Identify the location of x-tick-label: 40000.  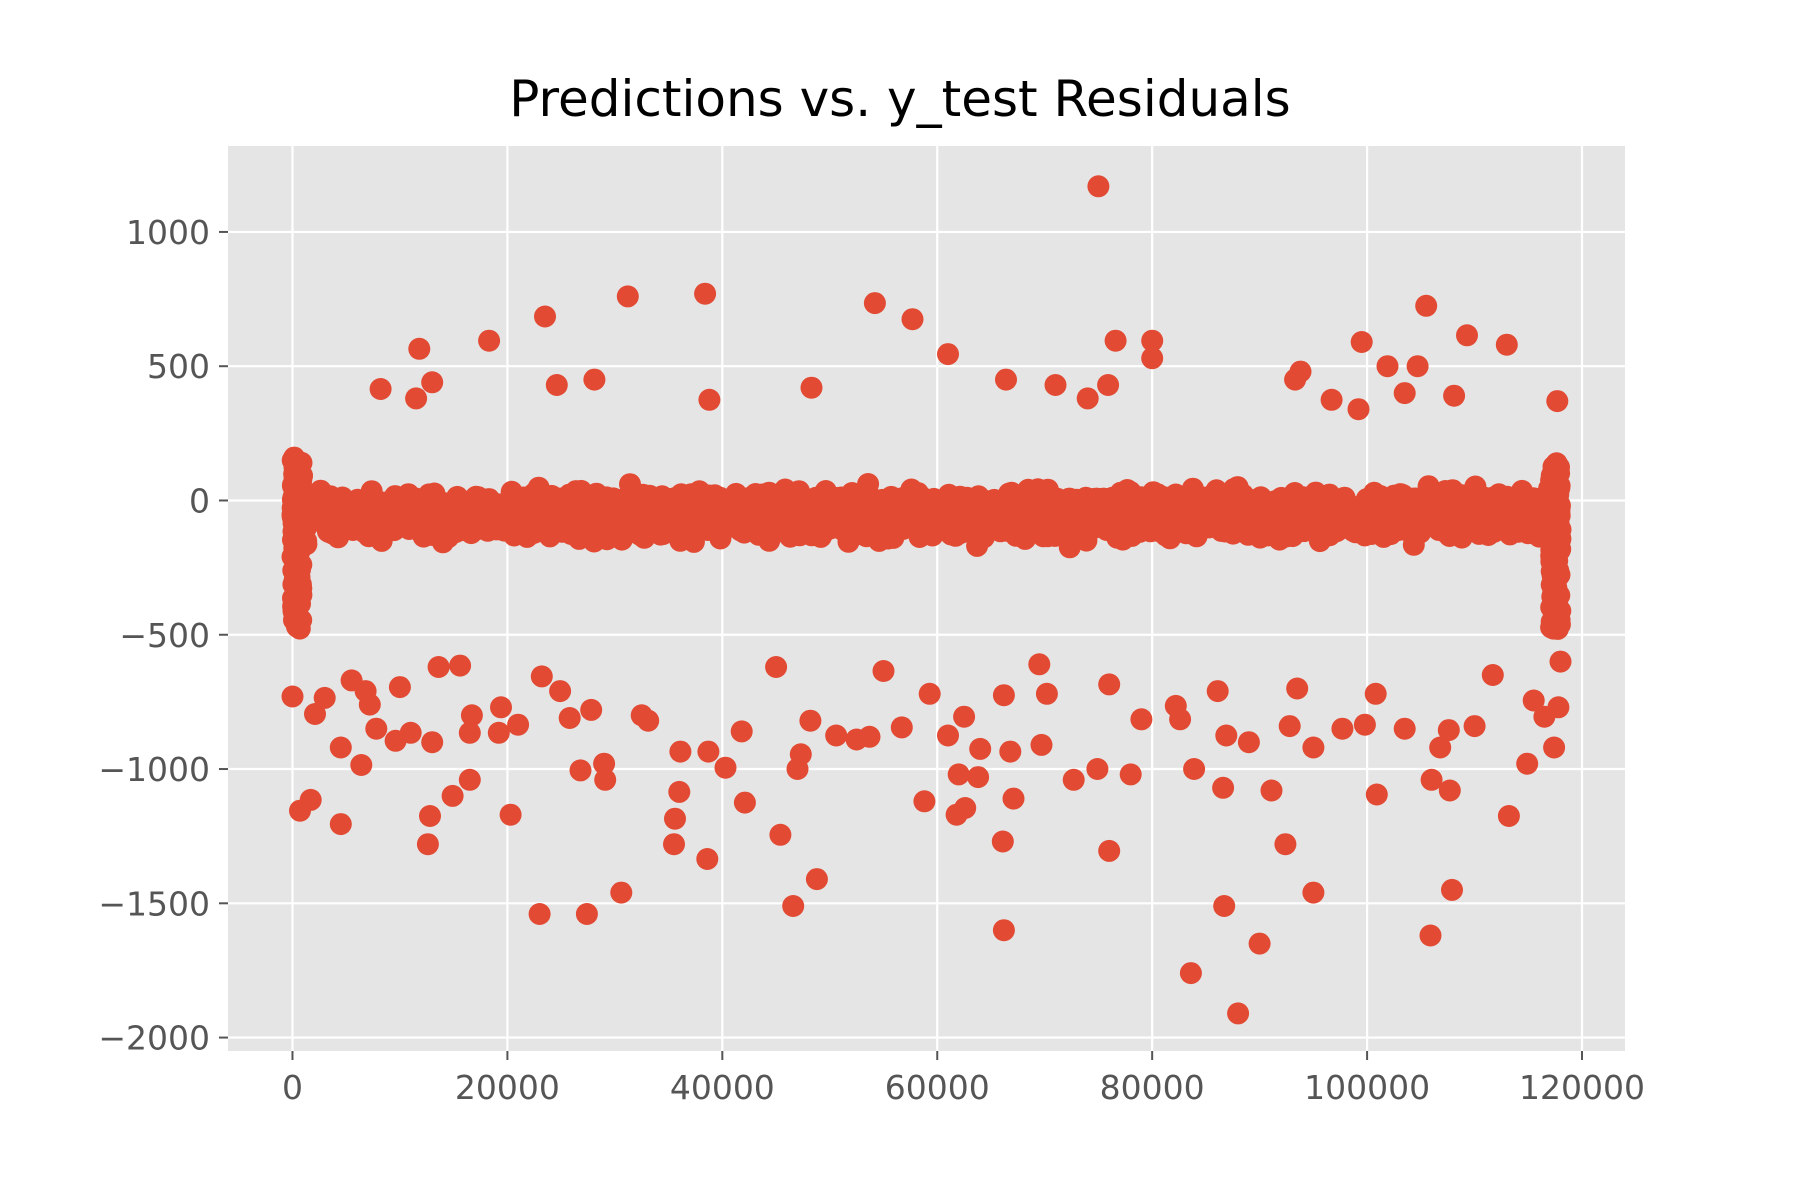
(722, 1087).